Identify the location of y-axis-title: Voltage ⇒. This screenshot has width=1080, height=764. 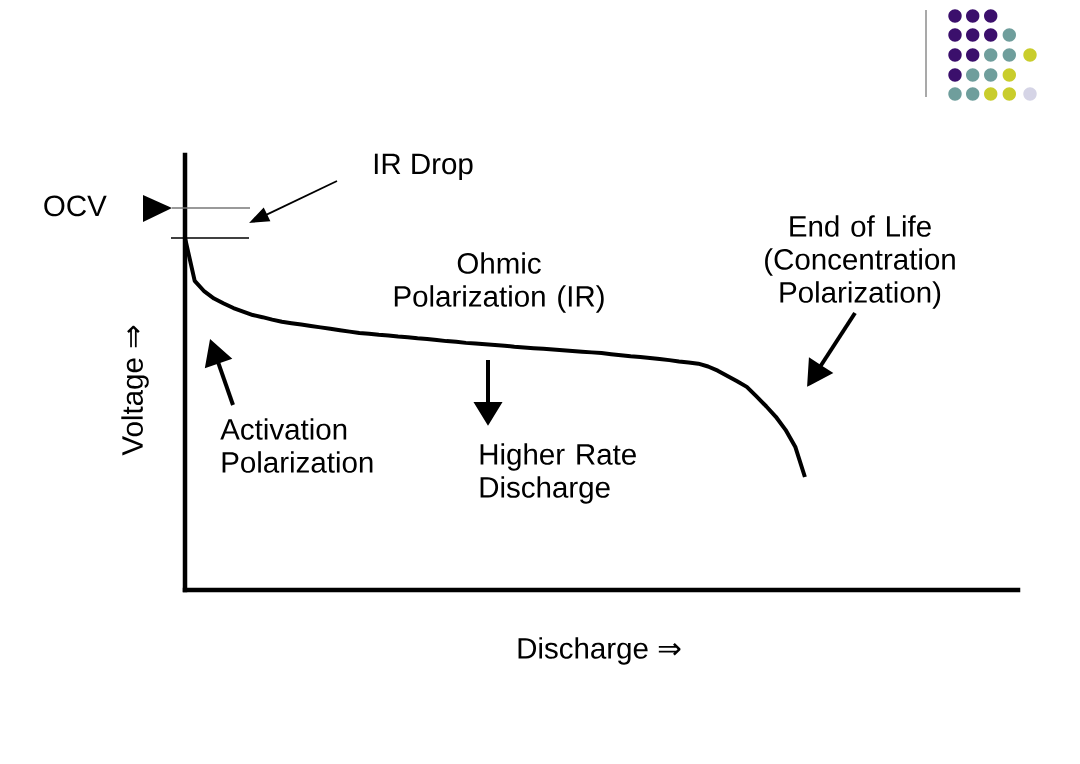
(135, 390).